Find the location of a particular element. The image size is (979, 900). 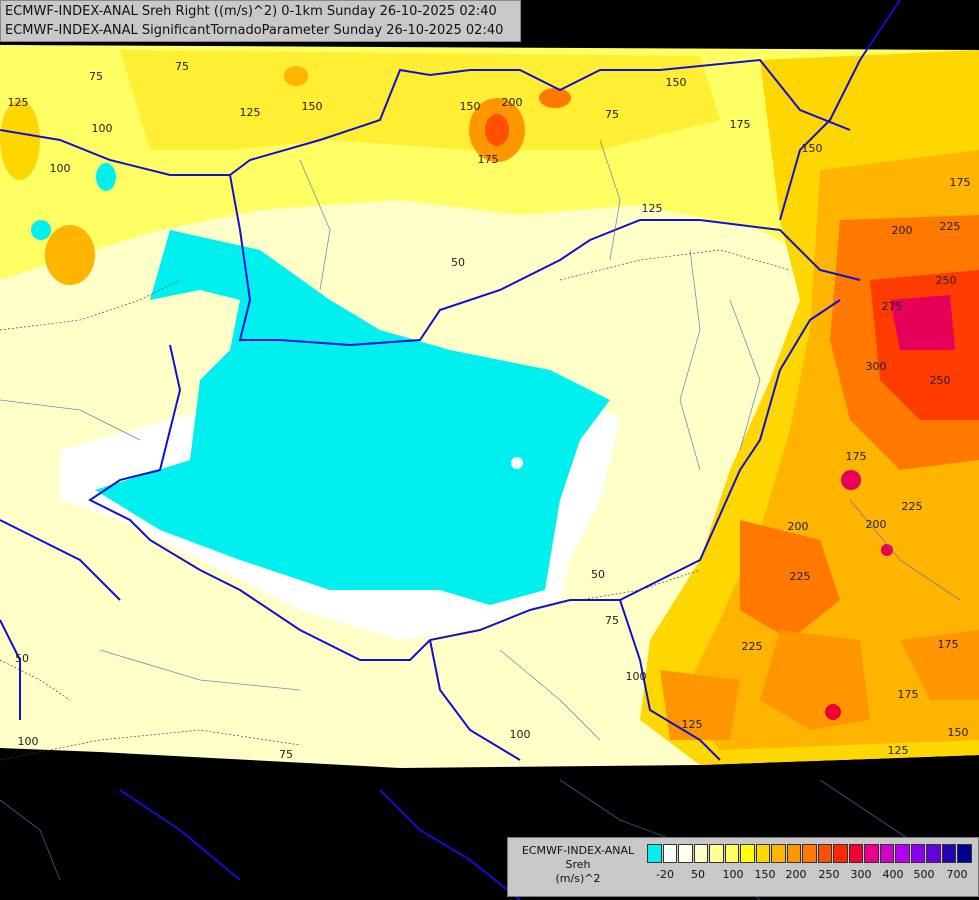

legend-variable: Sreh is located at coordinates (578, 864).